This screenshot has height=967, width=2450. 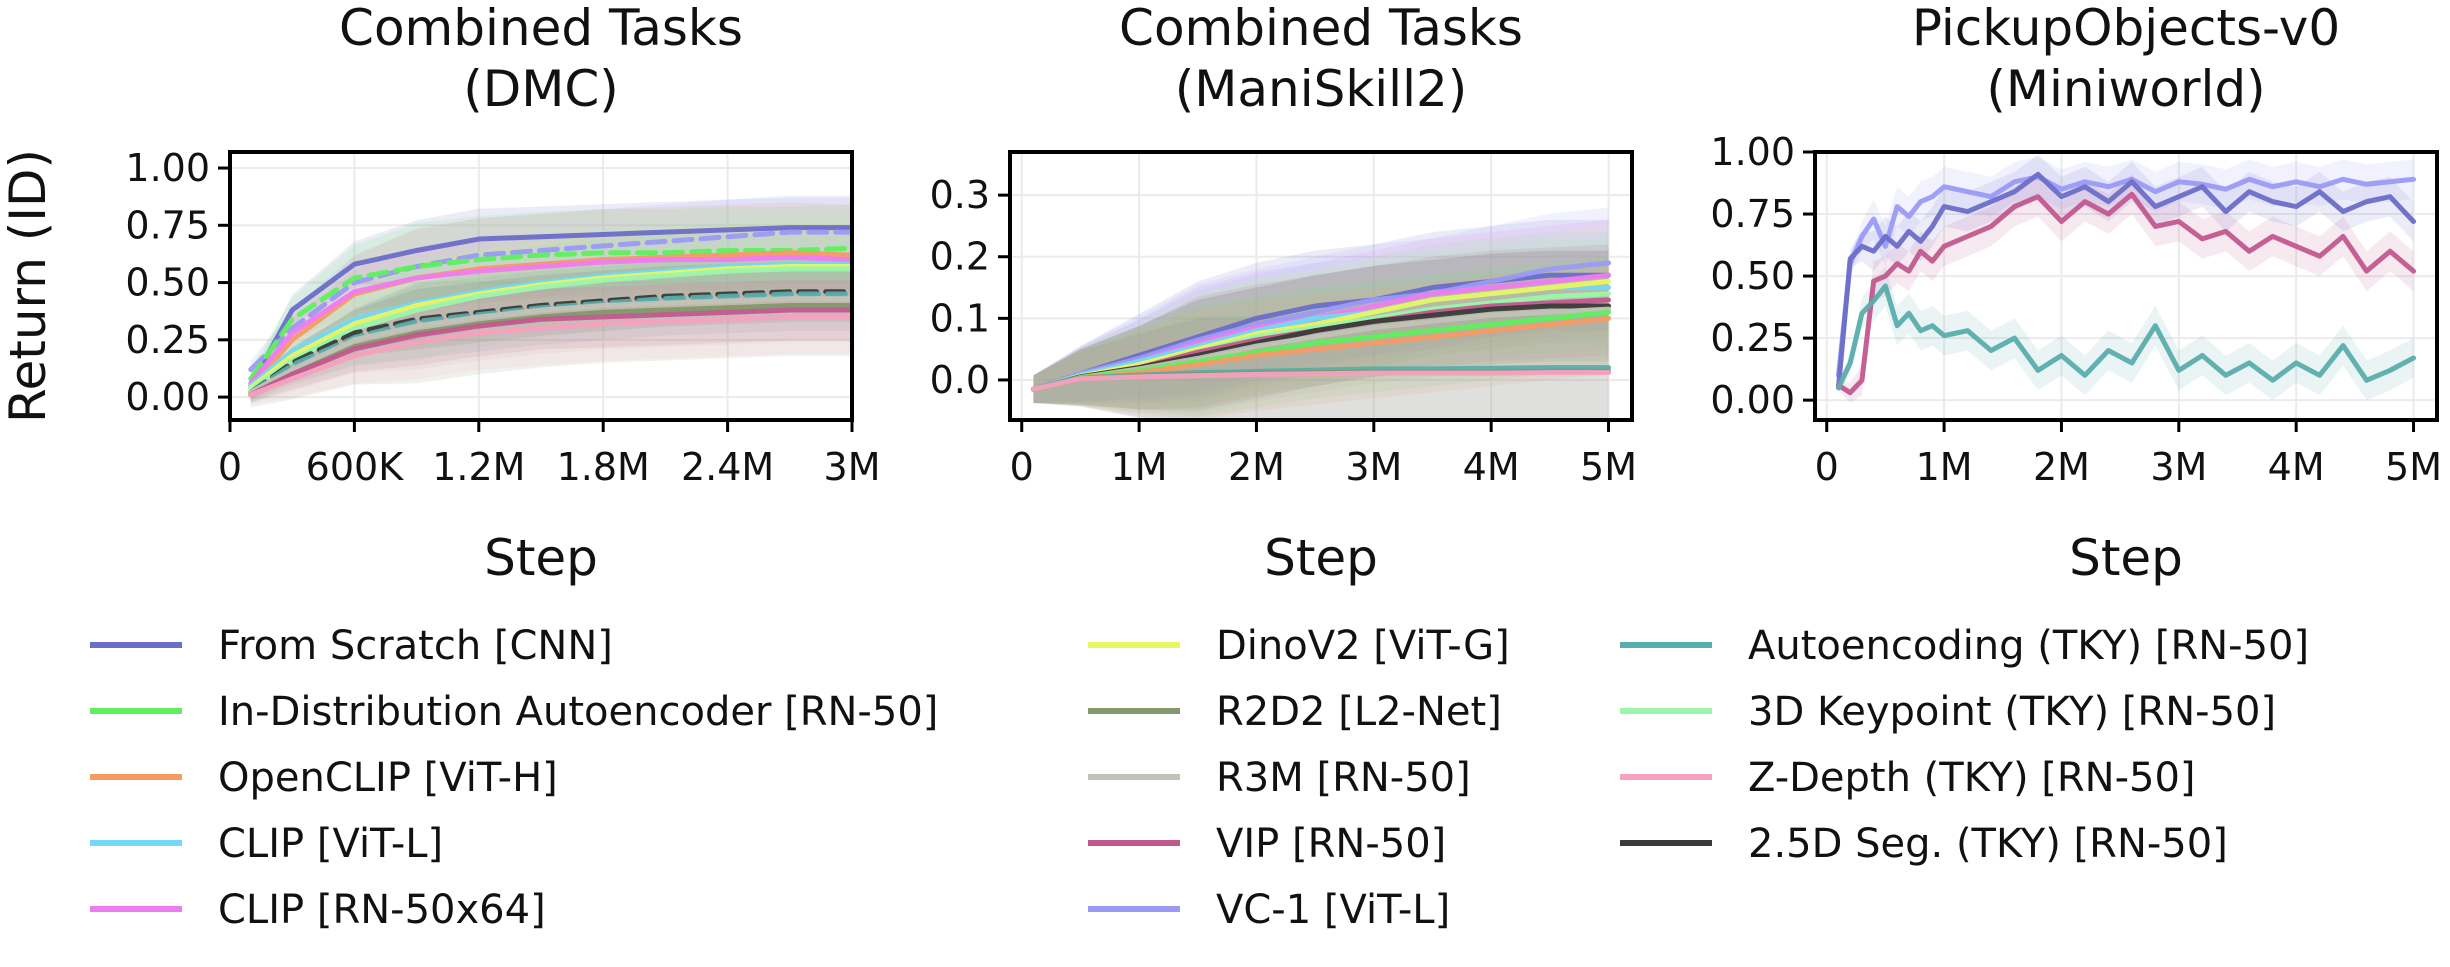 I want to click on legend-entry-openclip-vit-h: OpenCLIP [ViT-H], so click(x=324, y=778).